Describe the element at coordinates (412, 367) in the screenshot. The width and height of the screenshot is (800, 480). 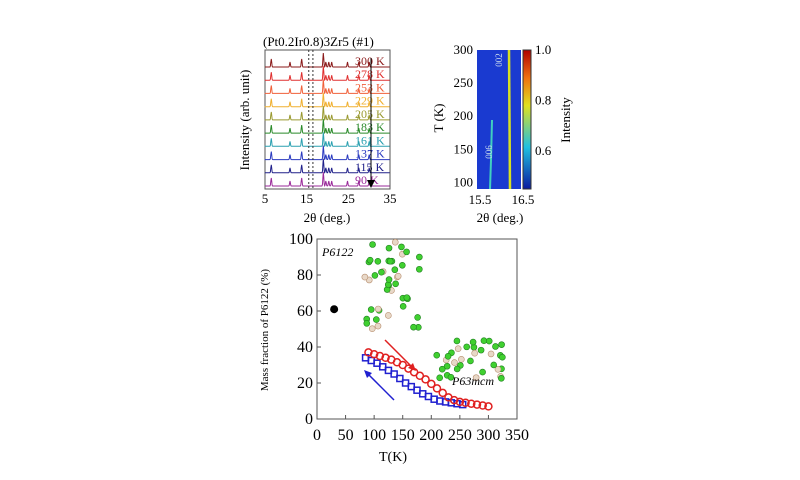
I see `heating-arrow-head` at that location.